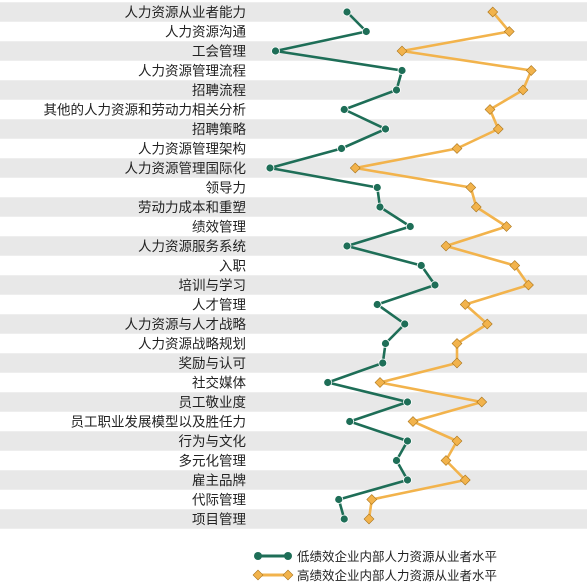 Image resolution: width=587 pixels, height=585 pixels. I want to click on category-label: 社交媒体, so click(219, 383).